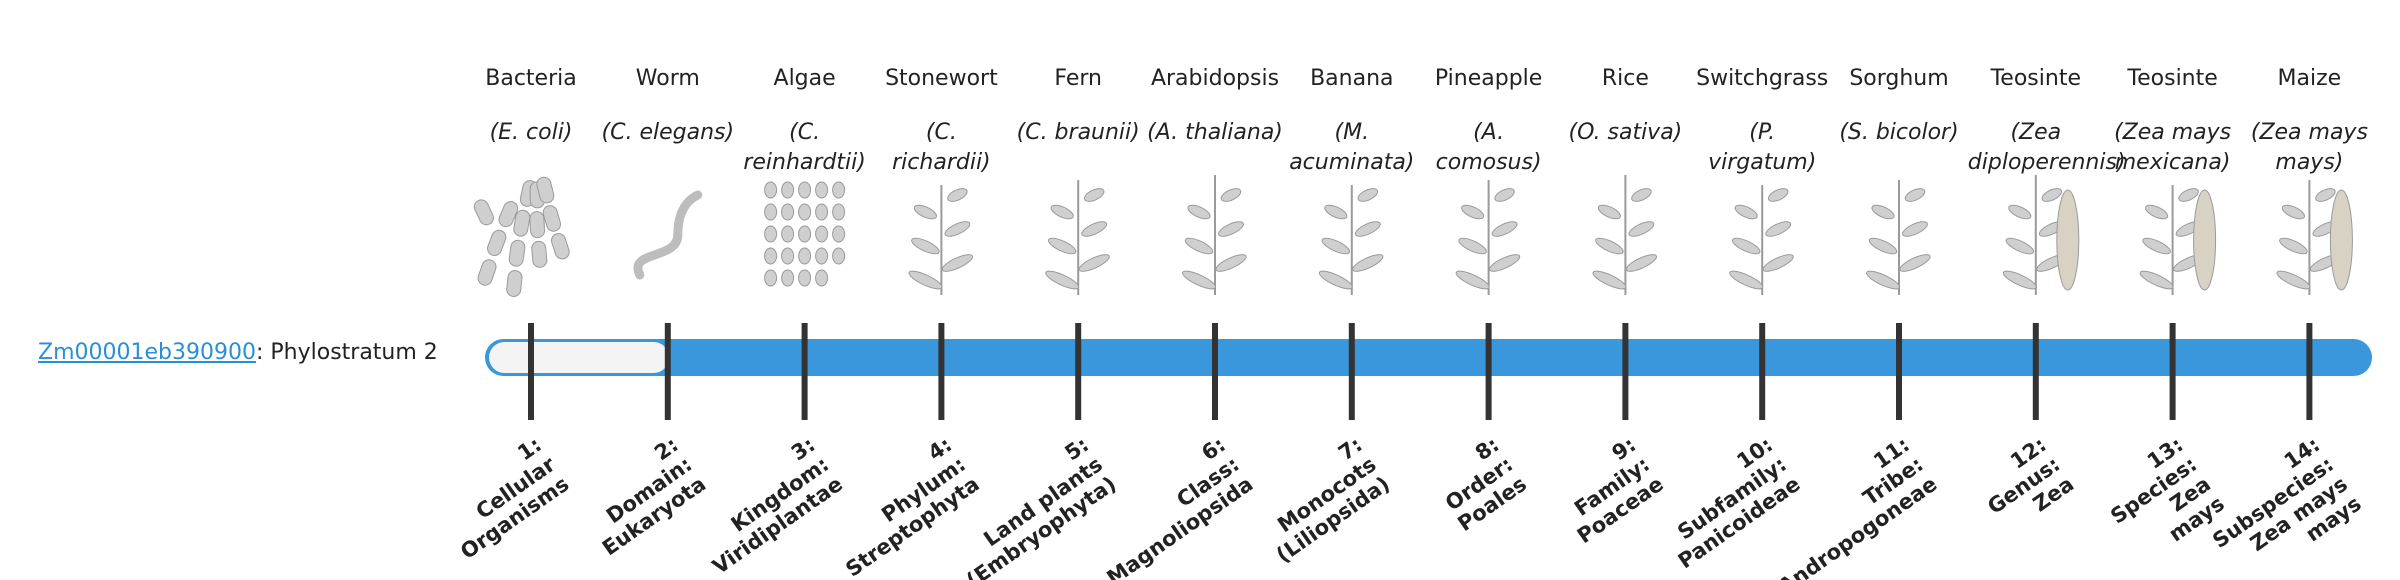 Image resolution: width=2400 pixels, height=580 pixels. I want to click on organism-species: (C. reinhardtii), so click(804, 147).